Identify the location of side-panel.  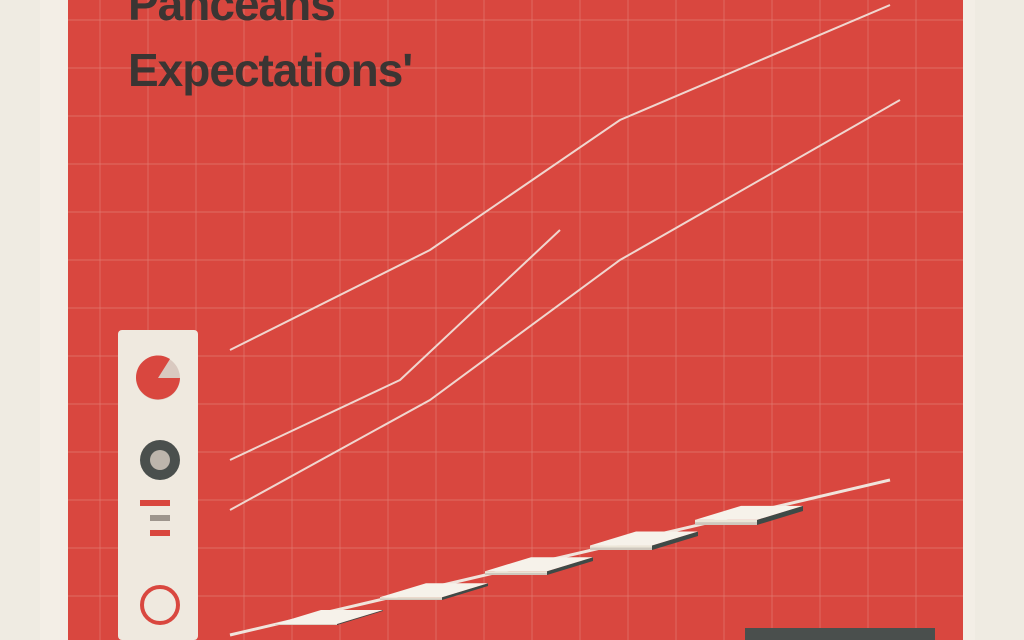
(158, 485).